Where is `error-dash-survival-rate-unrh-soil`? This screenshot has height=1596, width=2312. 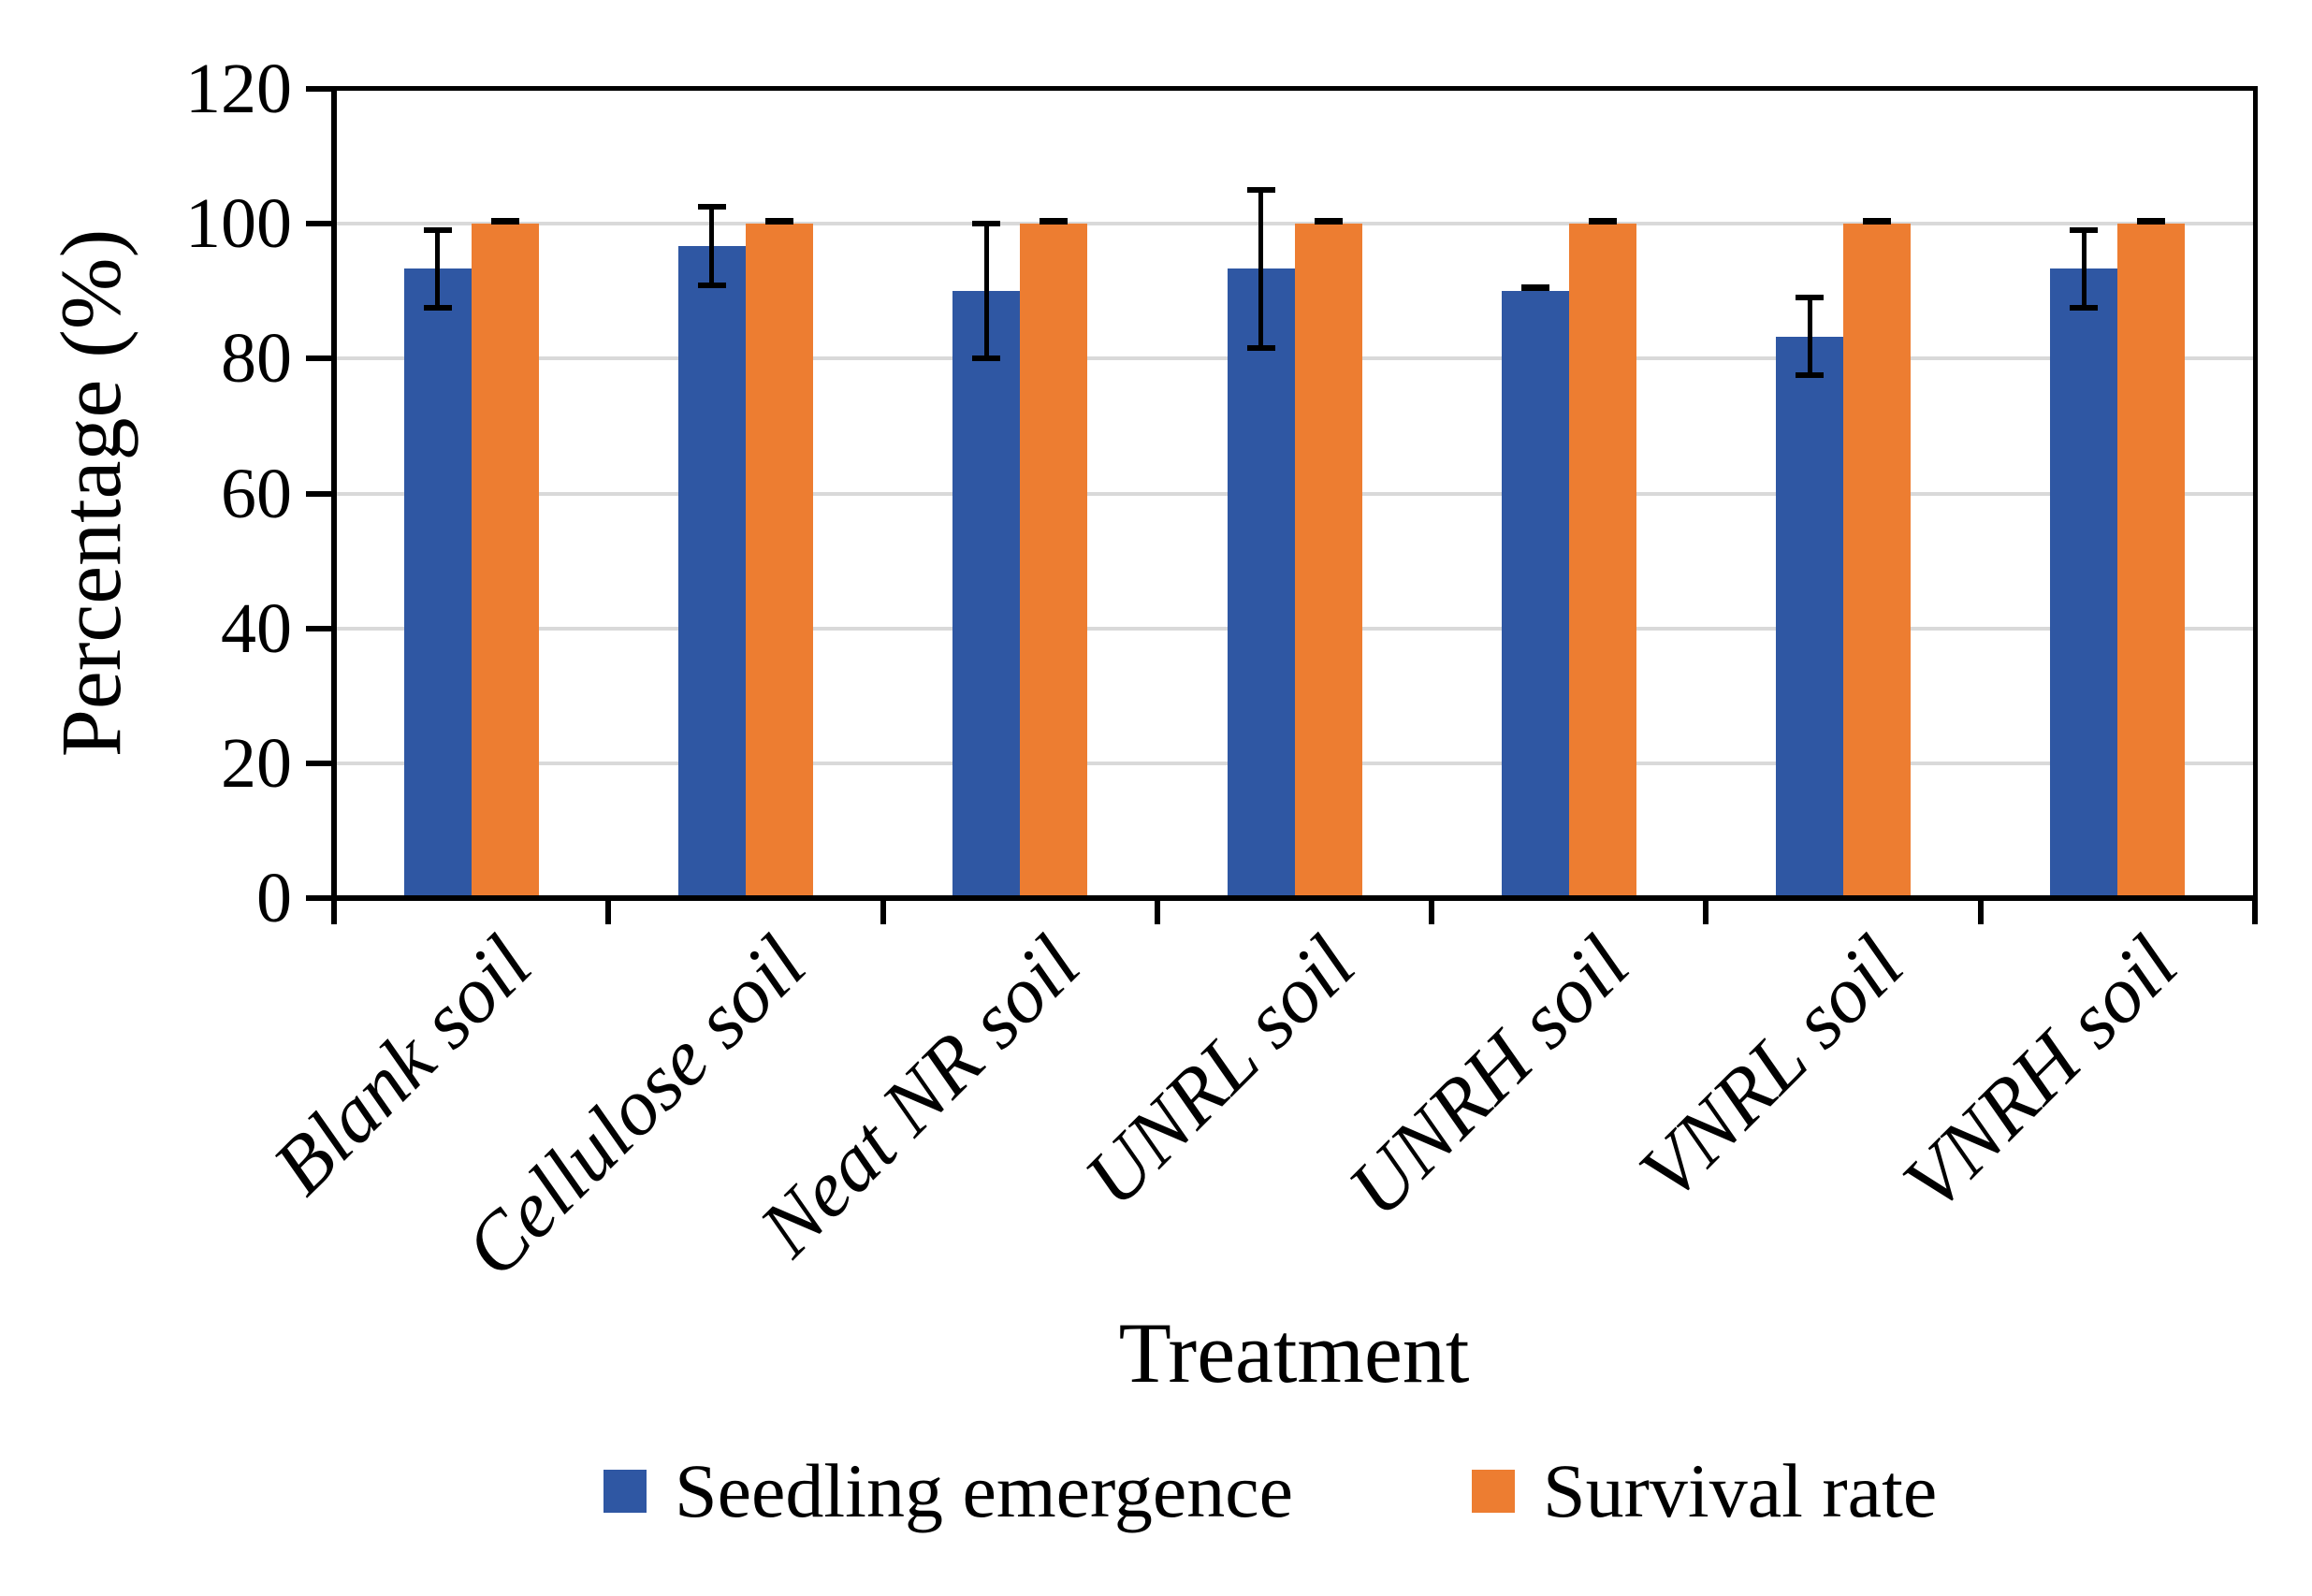 error-dash-survival-rate-unrh-soil is located at coordinates (1603, 221).